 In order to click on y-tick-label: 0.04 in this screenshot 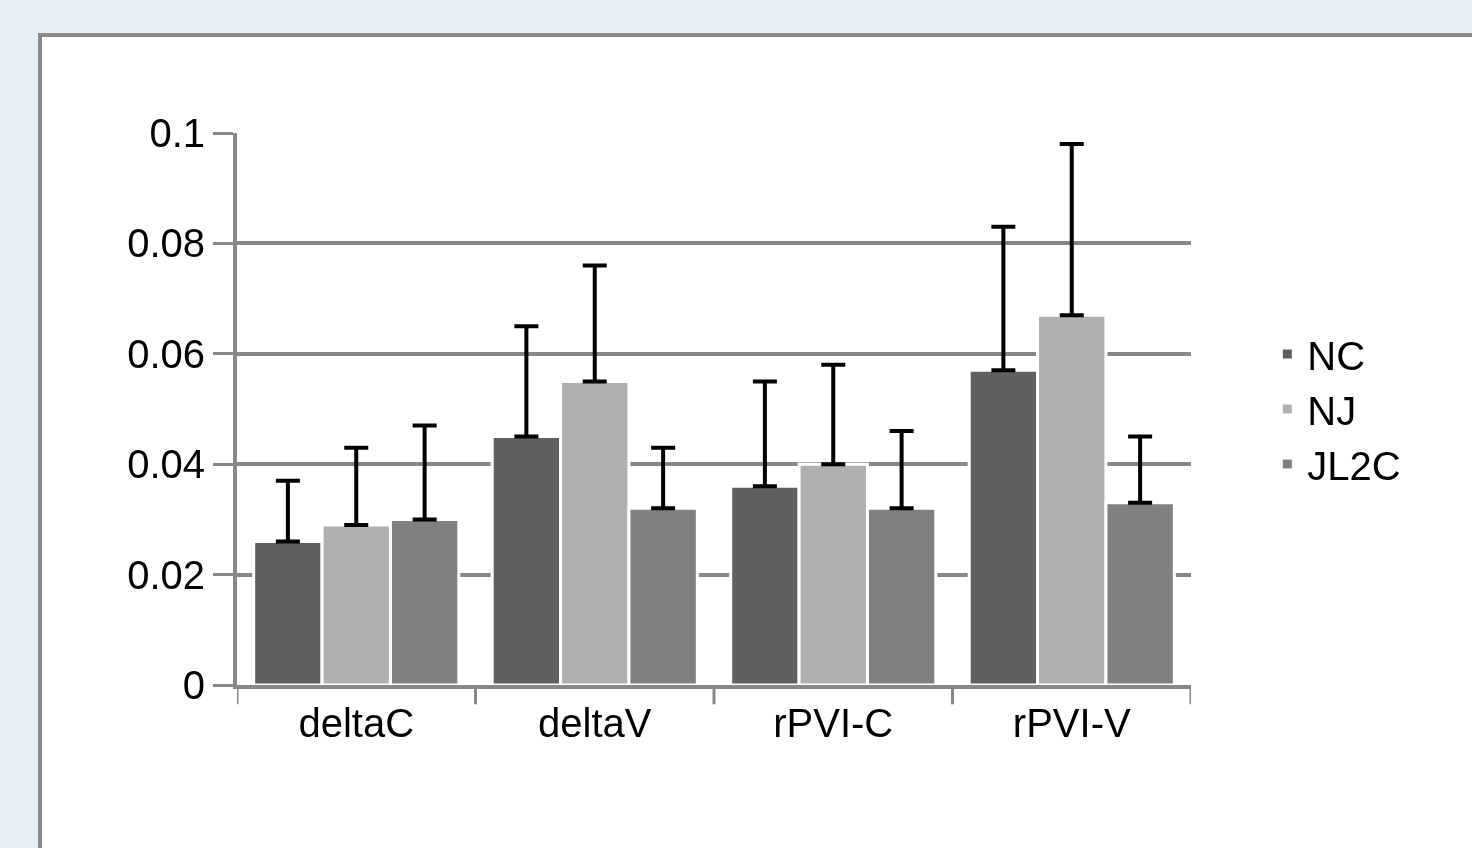, I will do `click(166, 464)`.